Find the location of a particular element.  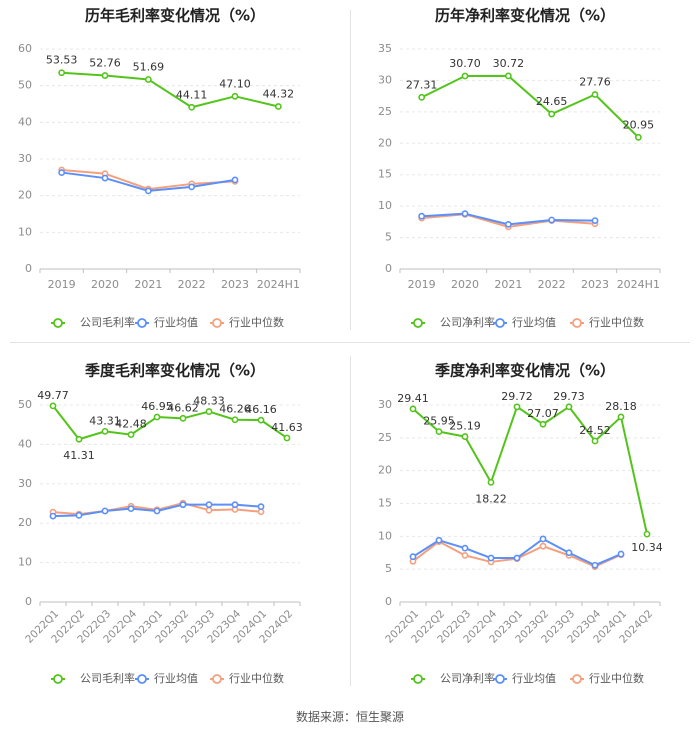

x-tick-label: 2023 is located at coordinates (235, 284).